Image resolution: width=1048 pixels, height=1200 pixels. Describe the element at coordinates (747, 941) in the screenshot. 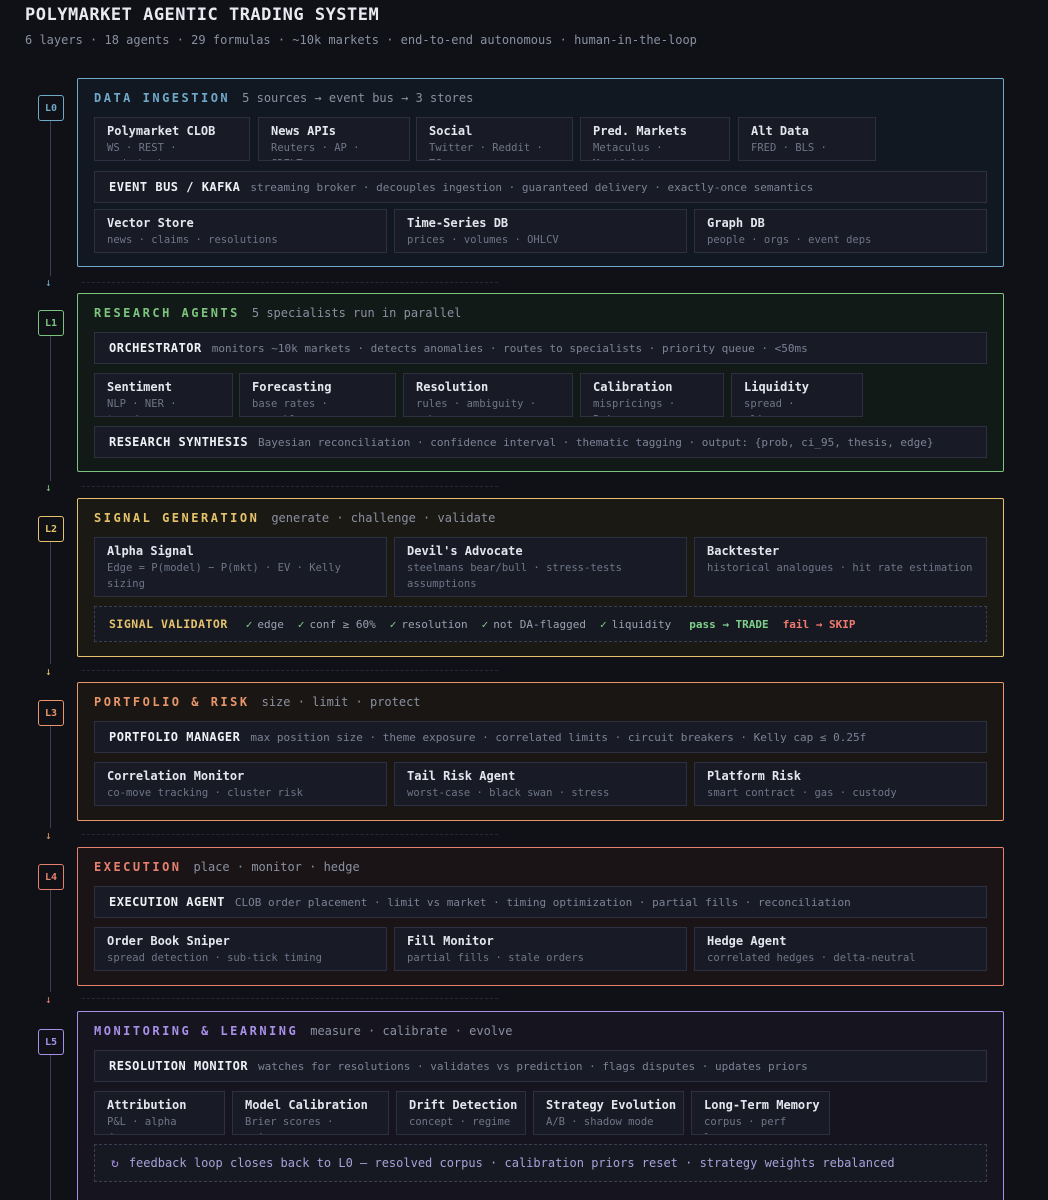

I see `agent-title: Hedge Agent` at that location.